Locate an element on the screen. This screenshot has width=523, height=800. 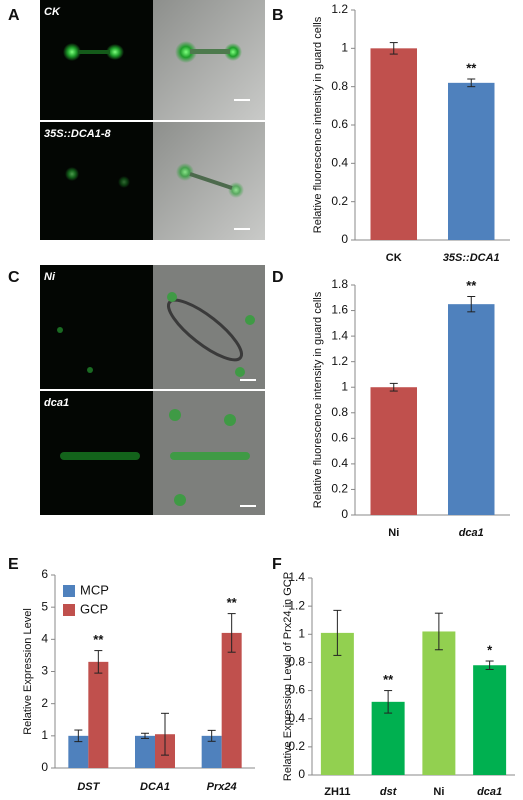
micrograph-a is located at coordinates (152, 120).